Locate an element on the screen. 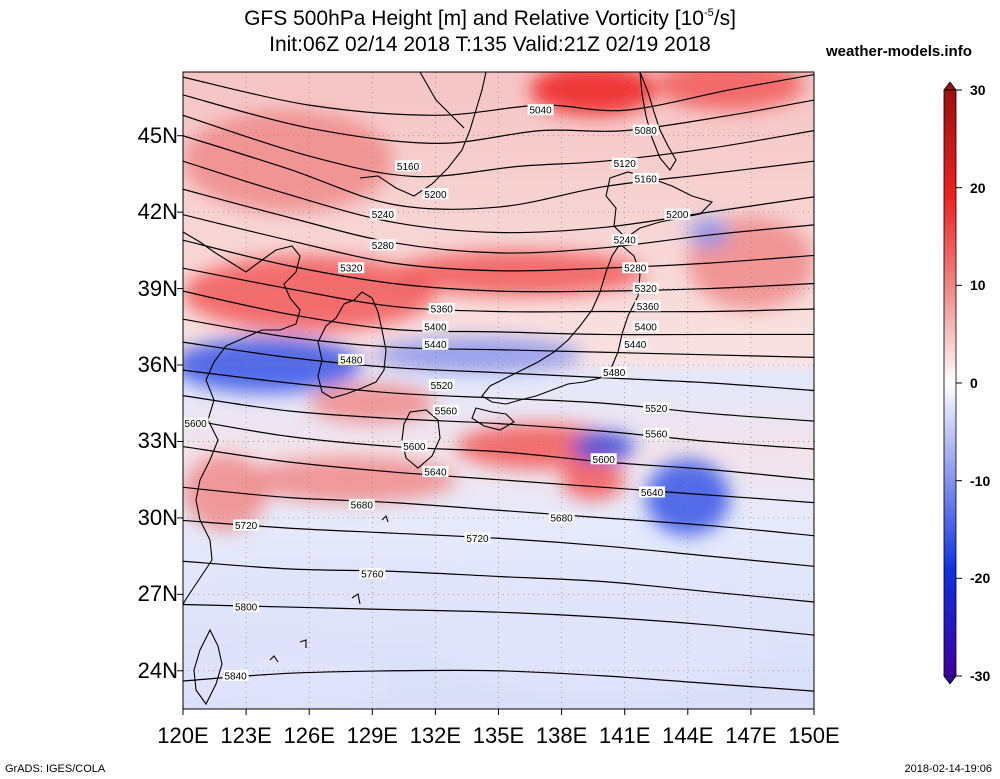 The width and height of the screenshot is (1000, 779). svg-text: 5080 is located at coordinates (646, 131).